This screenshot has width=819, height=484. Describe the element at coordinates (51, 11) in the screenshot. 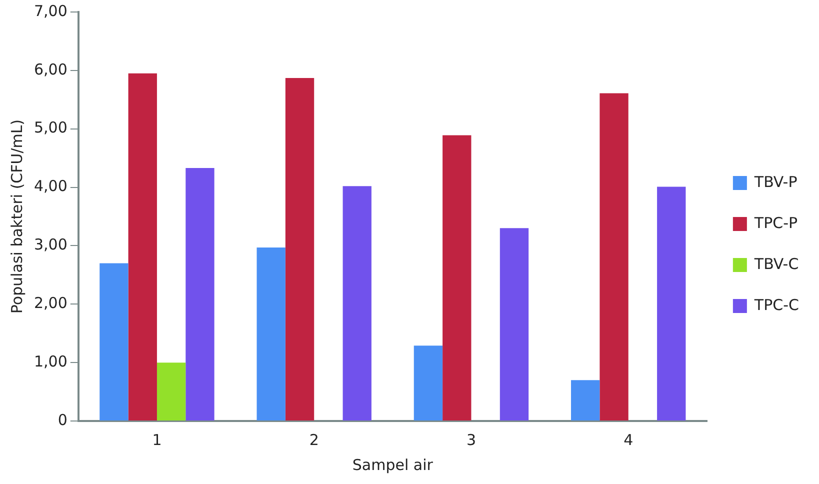

I see `y-tick-label: 7,00` at that location.